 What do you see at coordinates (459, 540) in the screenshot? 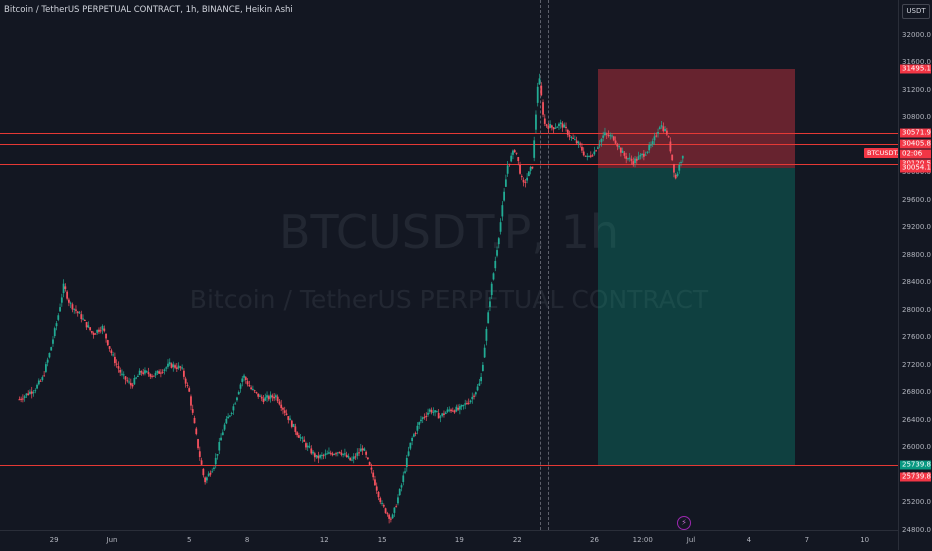
I see `time-tick-label: 19` at bounding box center [459, 540].